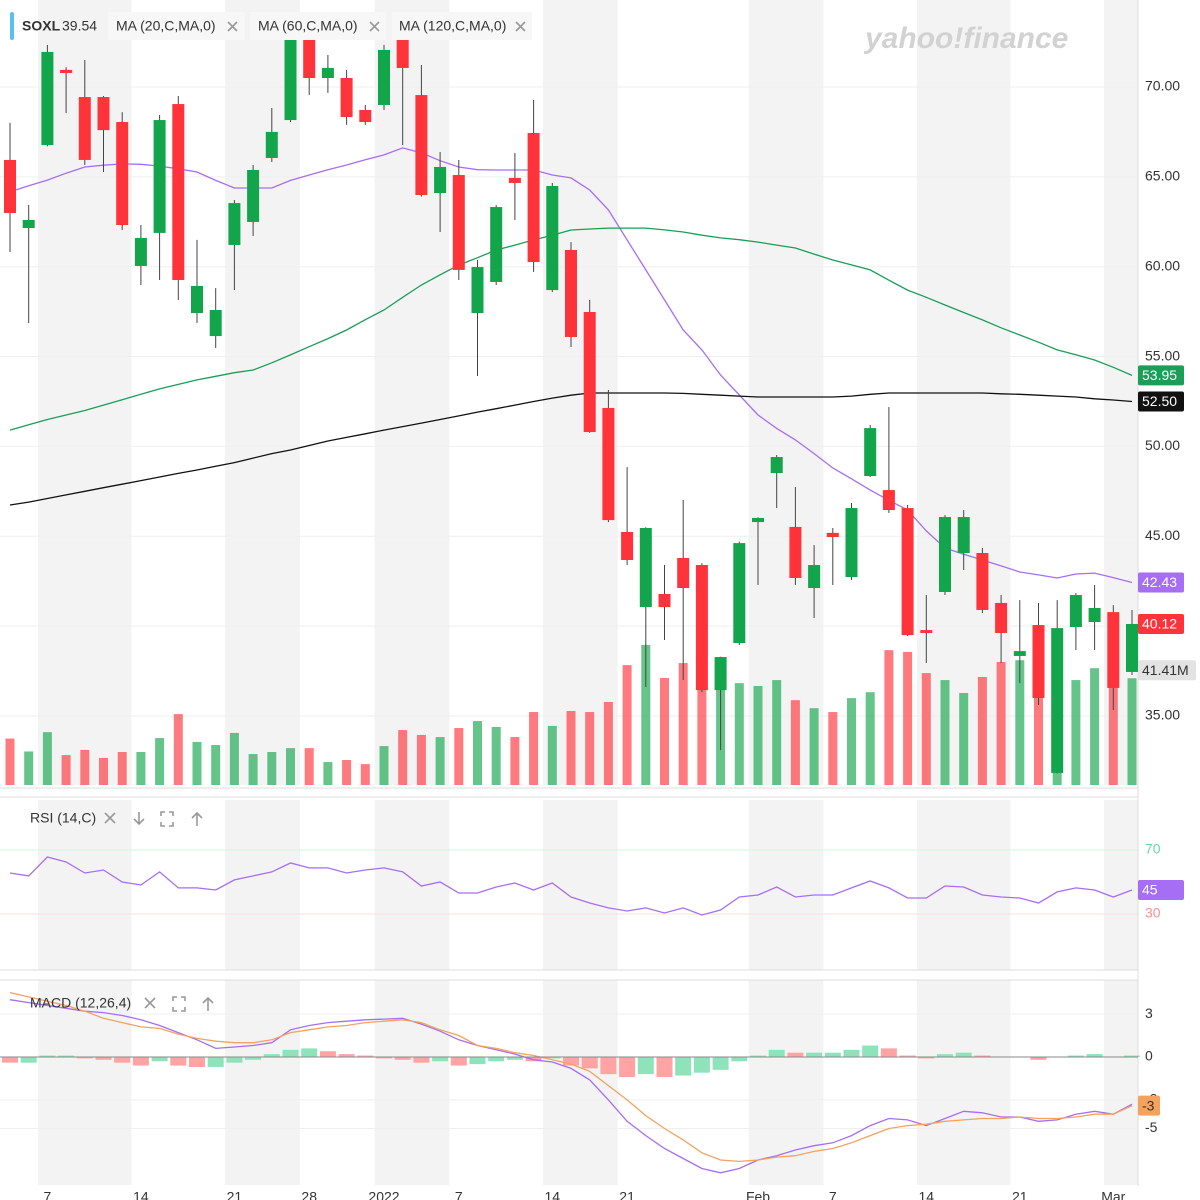  I want to click on symbol: SOXL, so click(41, 26).